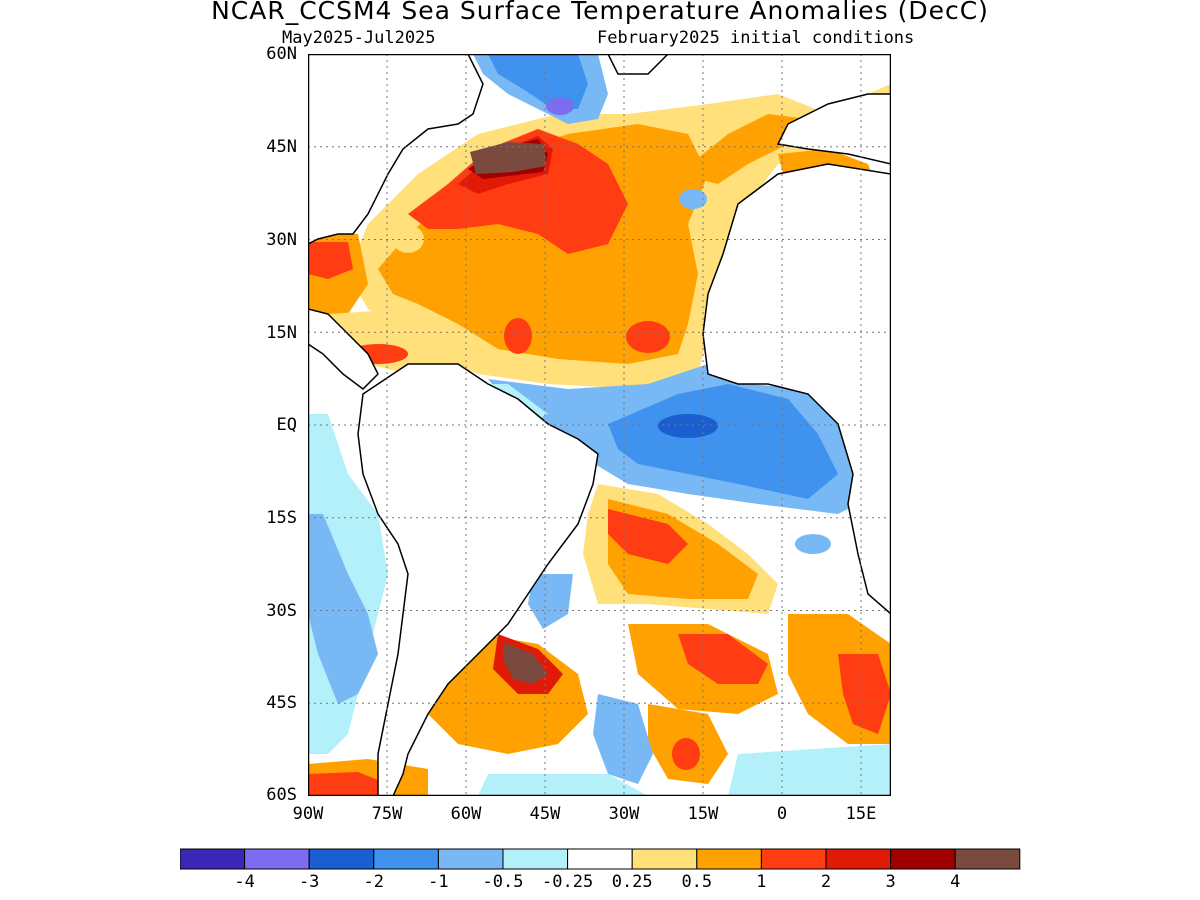 The width and height of the screenshot is (1200, 900). Describe the element at coordinates (568, 882) in the screenshot. I see `colorbar-label-5: -0.25` at that location.